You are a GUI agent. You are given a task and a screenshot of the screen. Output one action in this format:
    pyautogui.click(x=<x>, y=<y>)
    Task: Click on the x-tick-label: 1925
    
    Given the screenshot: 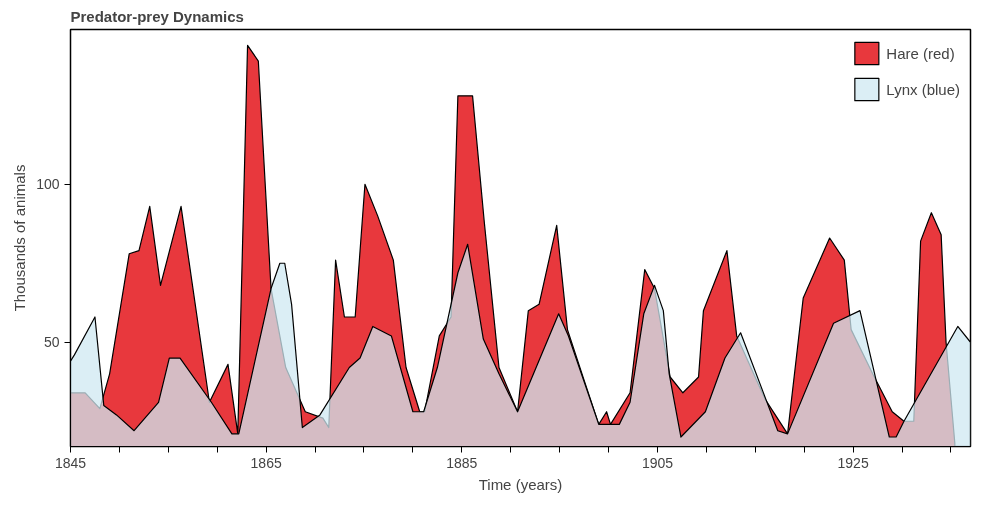 What is the action you would take?
    pyautogui.click(x=853, y=462)
    